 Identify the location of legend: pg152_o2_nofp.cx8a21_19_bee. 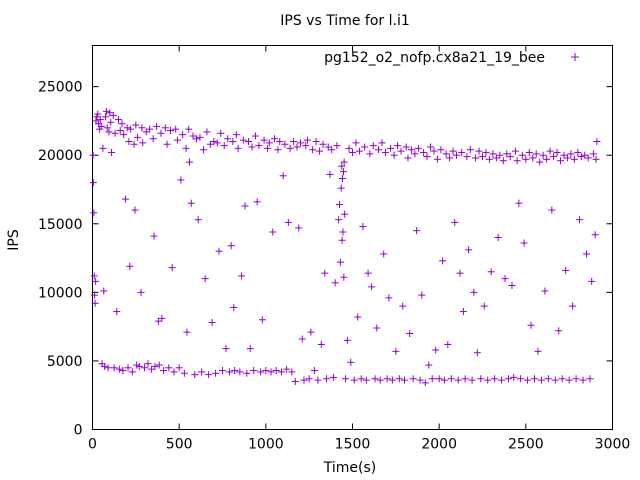
(451, 58).